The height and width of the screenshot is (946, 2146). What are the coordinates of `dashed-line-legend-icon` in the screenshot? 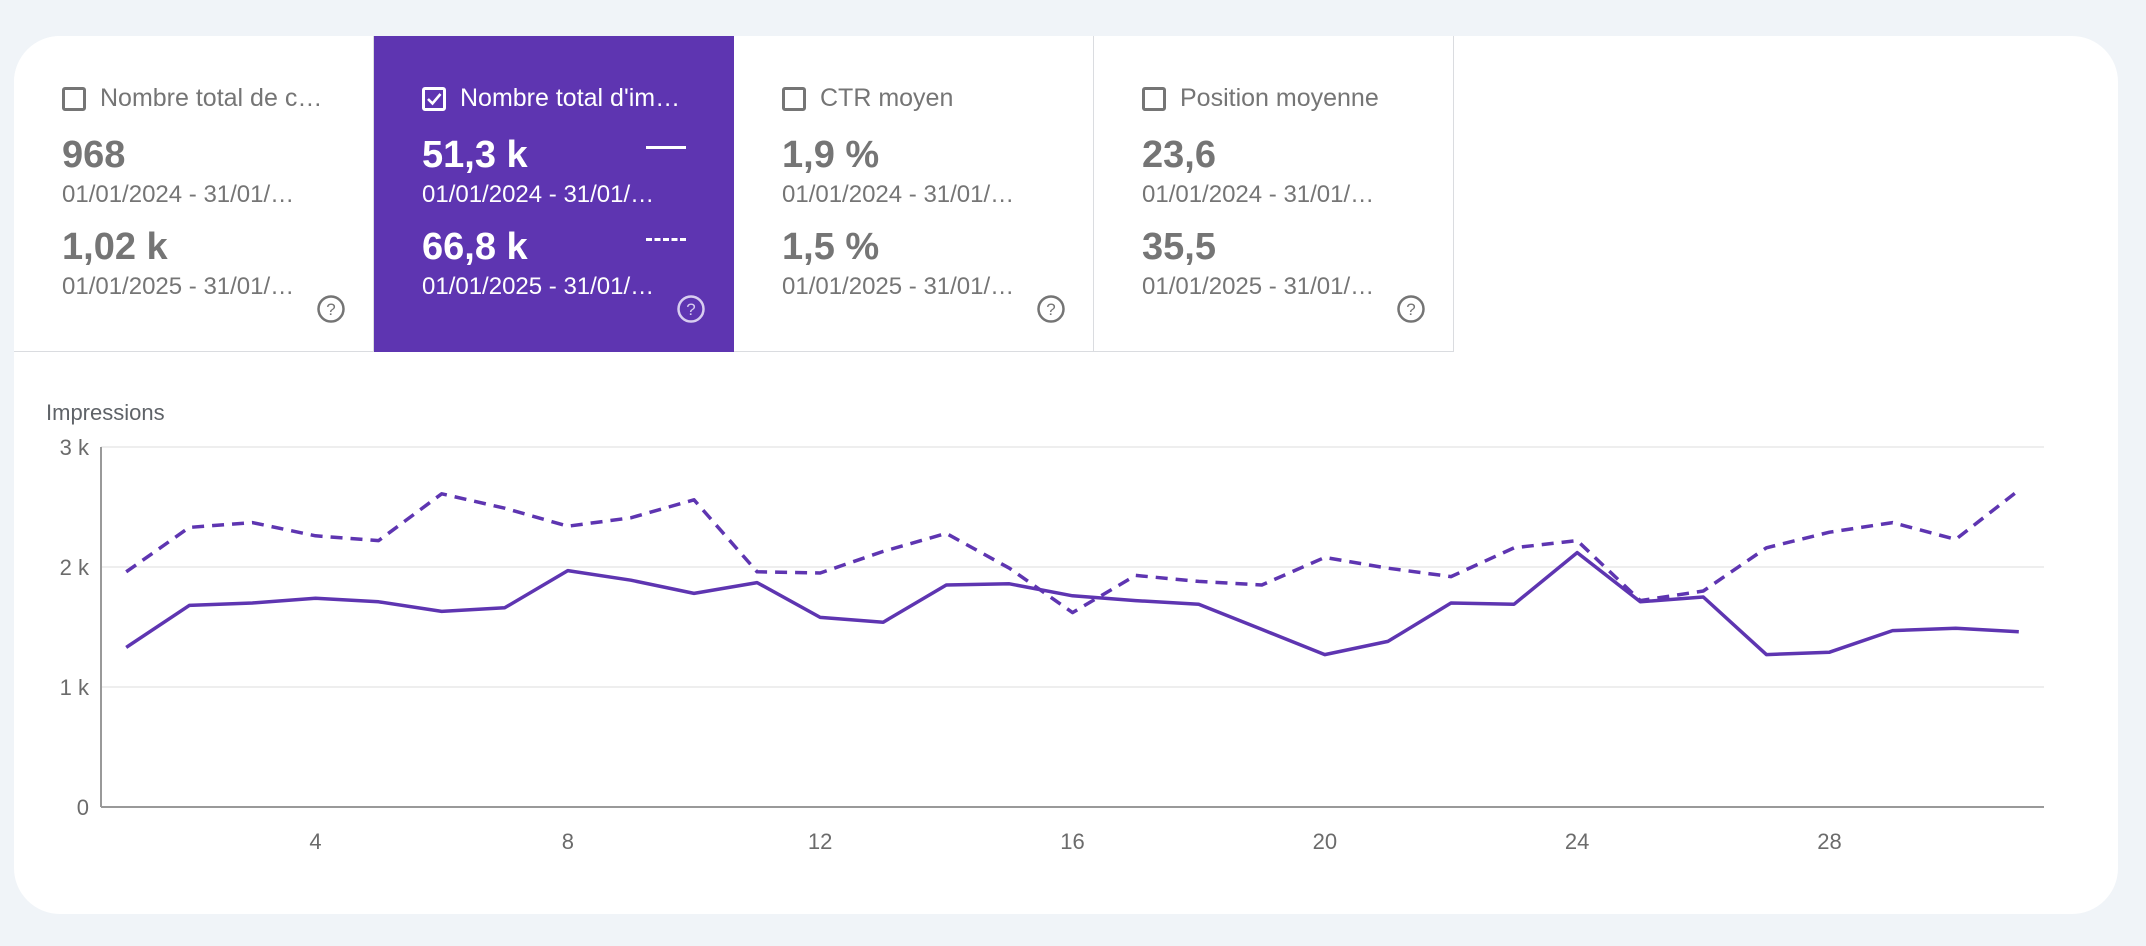 It's located at (666, 239).